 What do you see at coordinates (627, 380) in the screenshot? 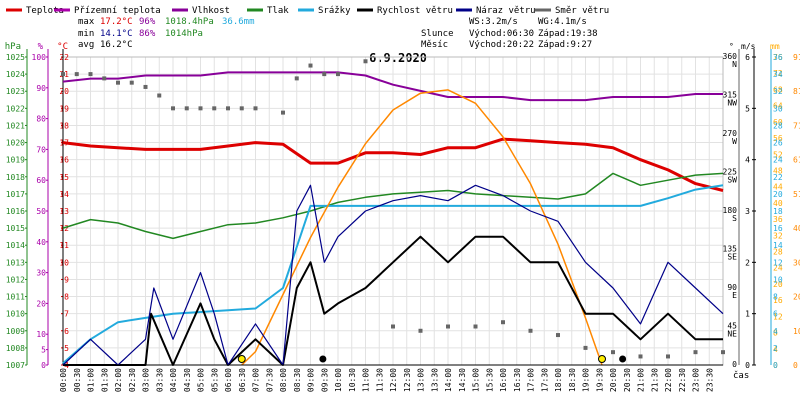
I see `x-tick-label: 20:30` at bounding box center [627, 380].